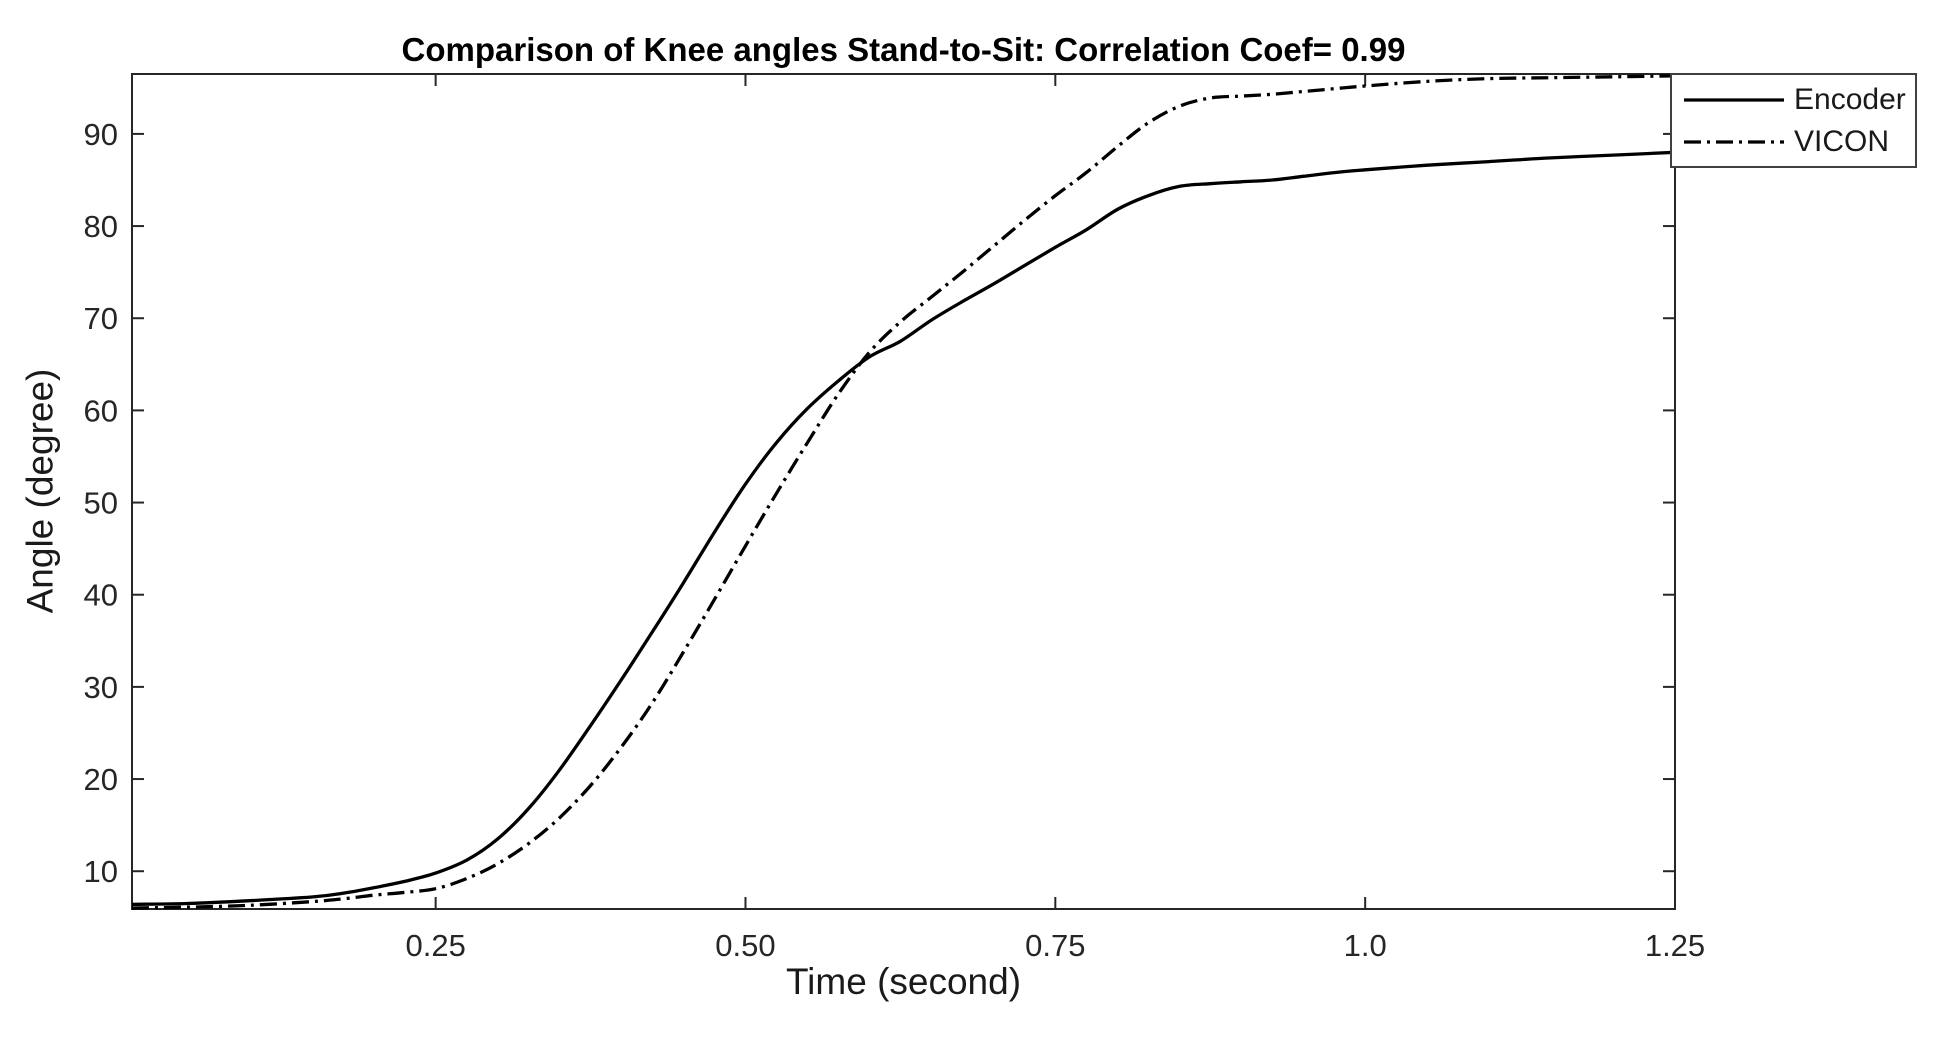  I want to click on x-tick-label: 0.50, so click(745, 945).